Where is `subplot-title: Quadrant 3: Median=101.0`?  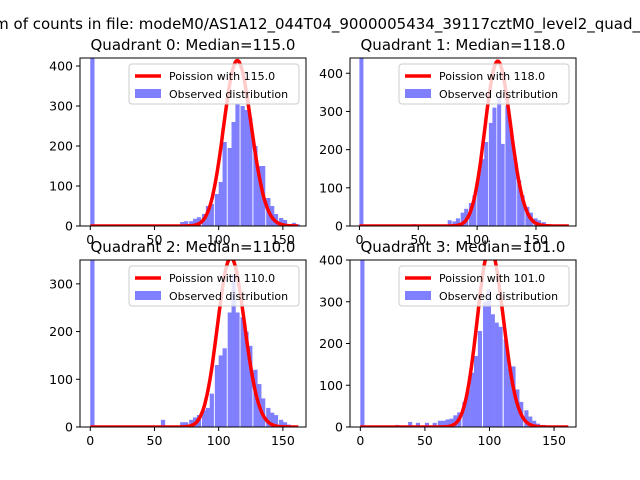 subplot-title: Quadrant 3: Median=101.0 is located at coordinates (463, 247).